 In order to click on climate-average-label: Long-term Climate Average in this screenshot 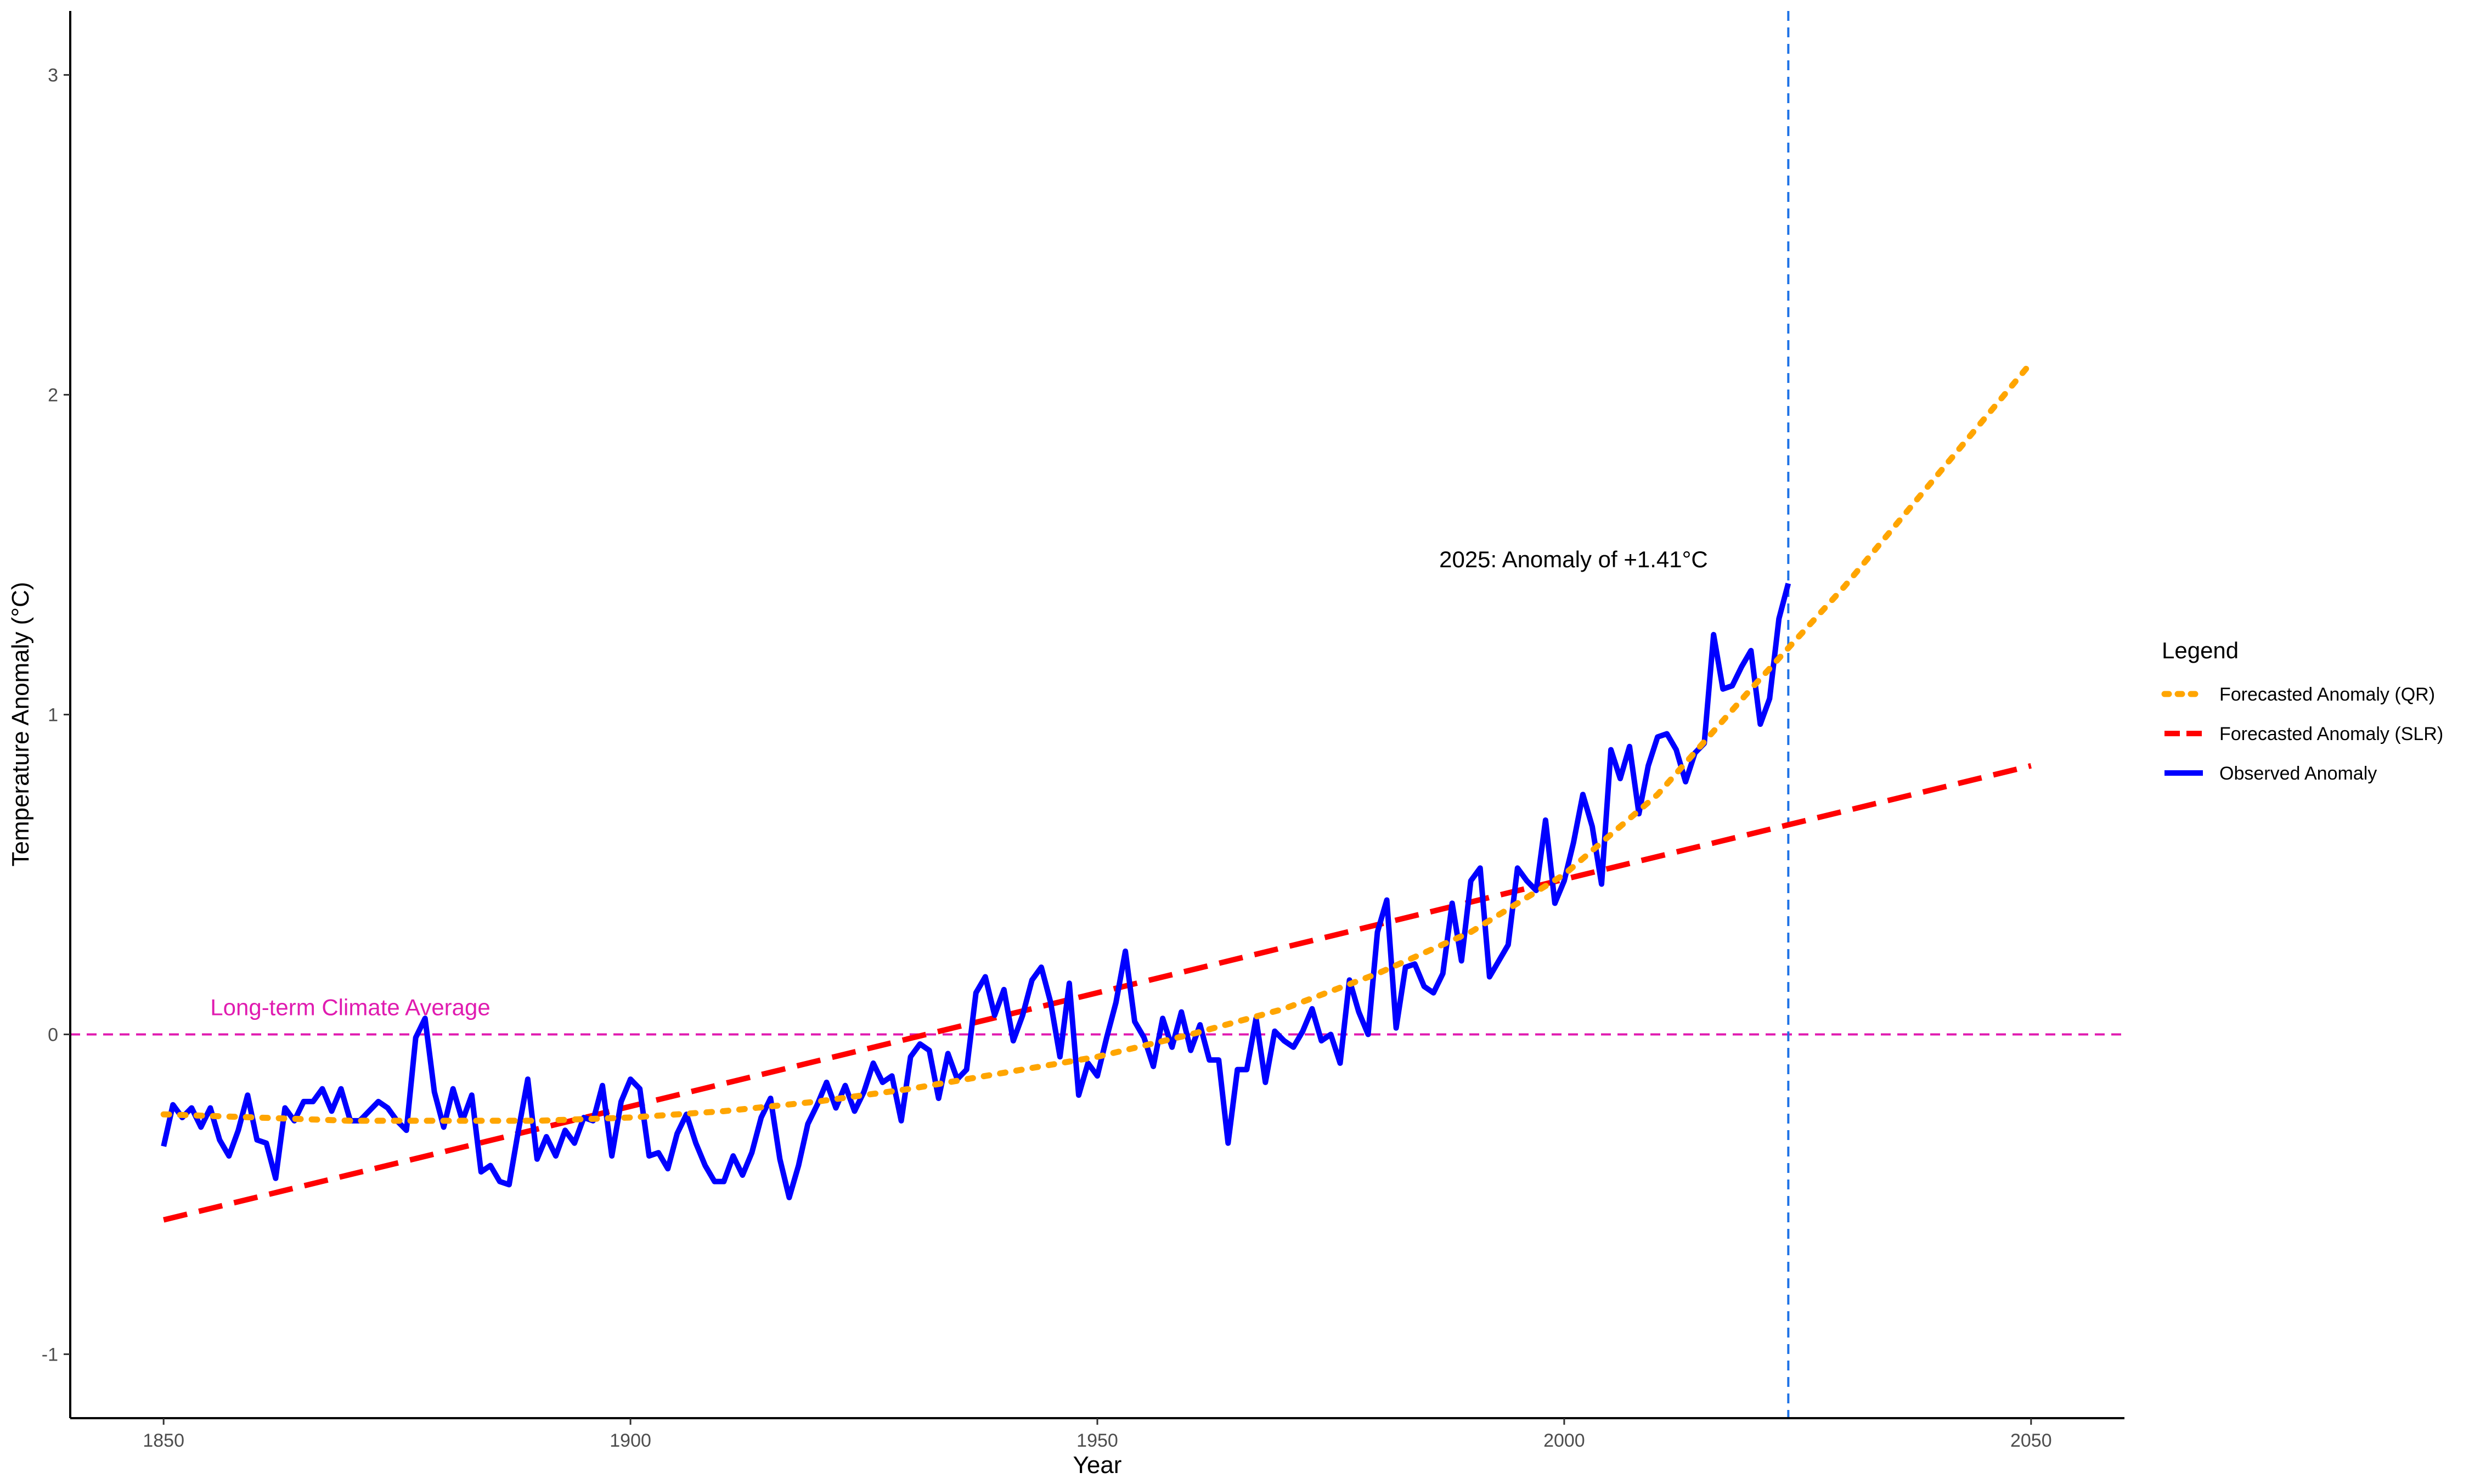, I will do `click(350, 1007)`.